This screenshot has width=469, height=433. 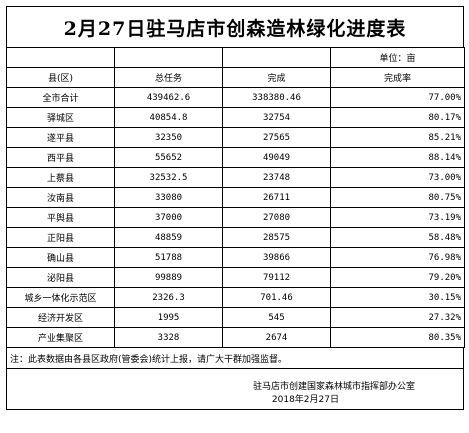 What do you see at coordinates (276, 317) in the screenshot?
I see `completed-cell: 545` at bounding box center [276, 317].